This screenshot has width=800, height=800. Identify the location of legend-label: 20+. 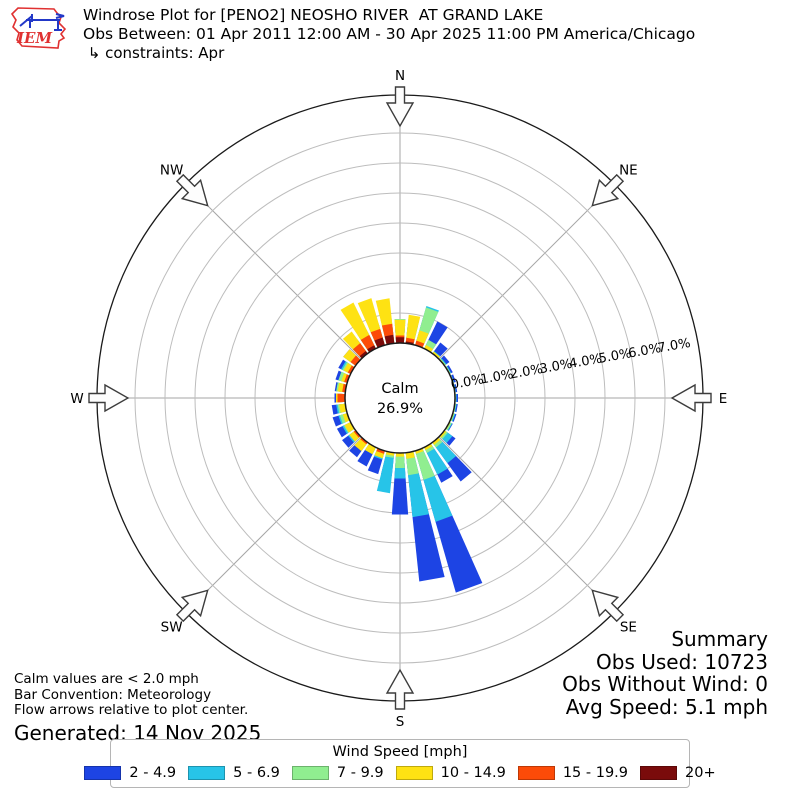
(700, 773).